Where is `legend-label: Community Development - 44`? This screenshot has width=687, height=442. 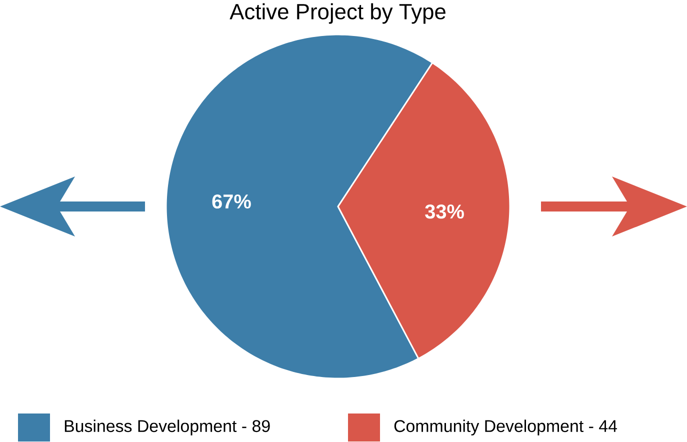 legend-label: Community Development - 44 is located at coordinates (506, 428).